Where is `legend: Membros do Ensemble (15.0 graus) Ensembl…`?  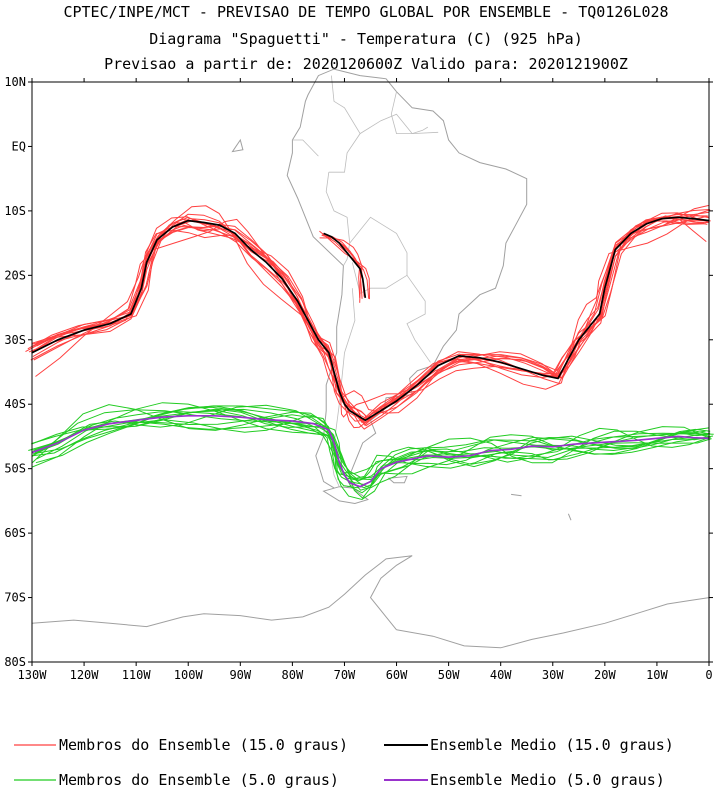
legend: Membros do Ensemble (15.0 graus) Ensembl… is located at coordinates (344, 762).